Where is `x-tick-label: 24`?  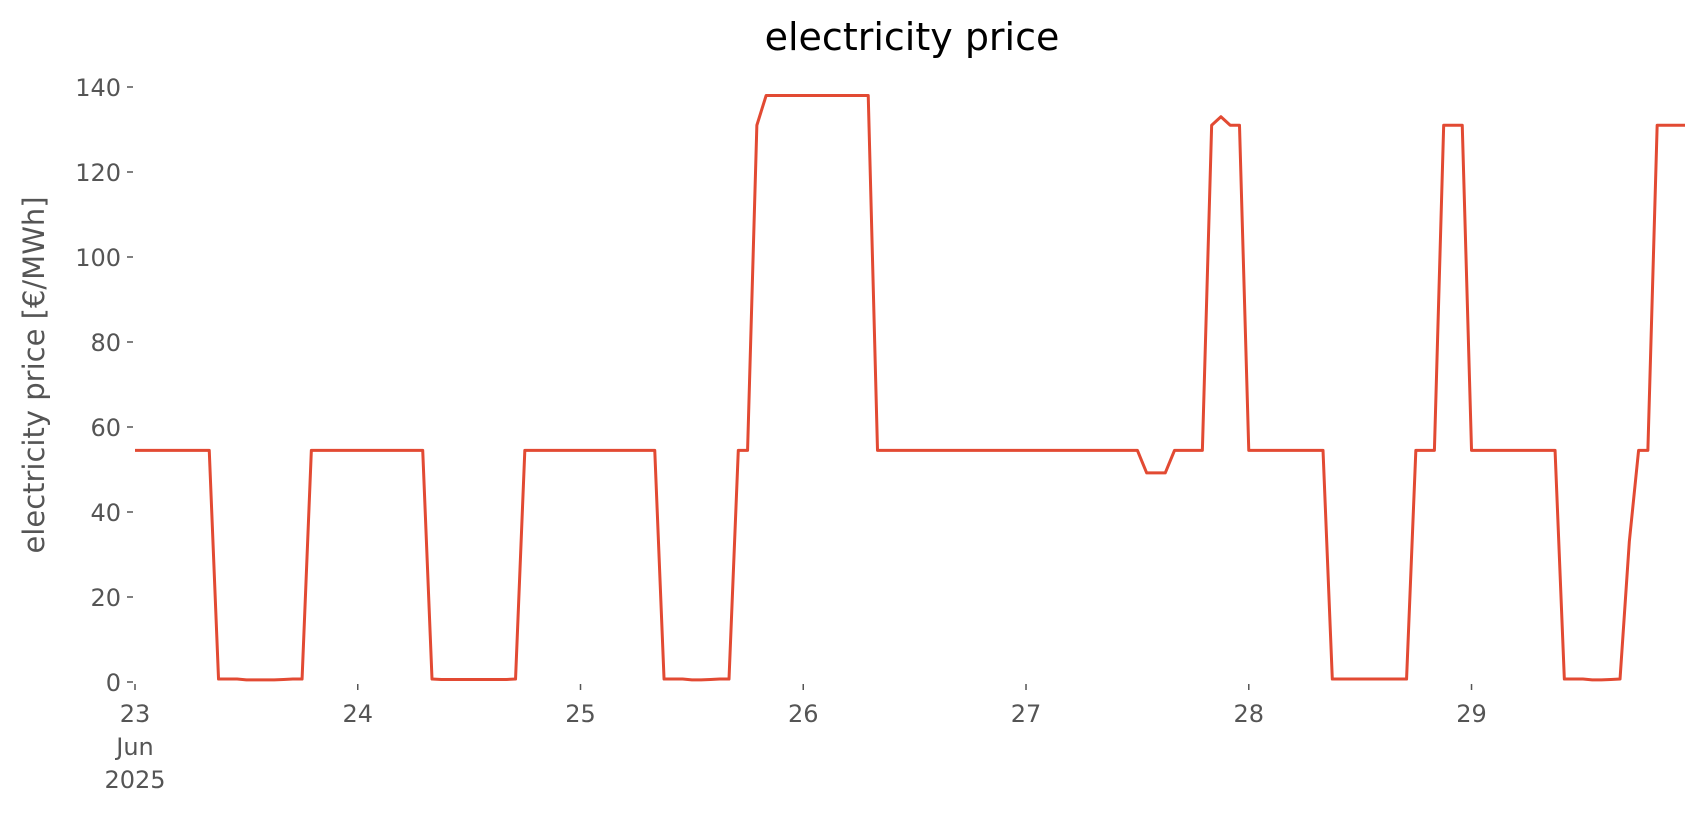
x-tick-label: 24 is located at coordinates (357, 714).